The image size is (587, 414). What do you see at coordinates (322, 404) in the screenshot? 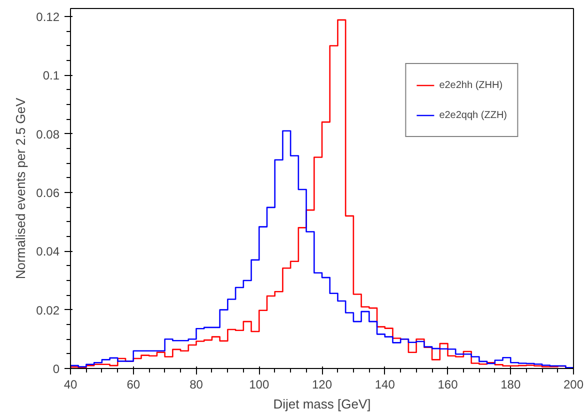
I see `x-axis-title: Dijet mass [GeV]` at bounding box center [322, 404].